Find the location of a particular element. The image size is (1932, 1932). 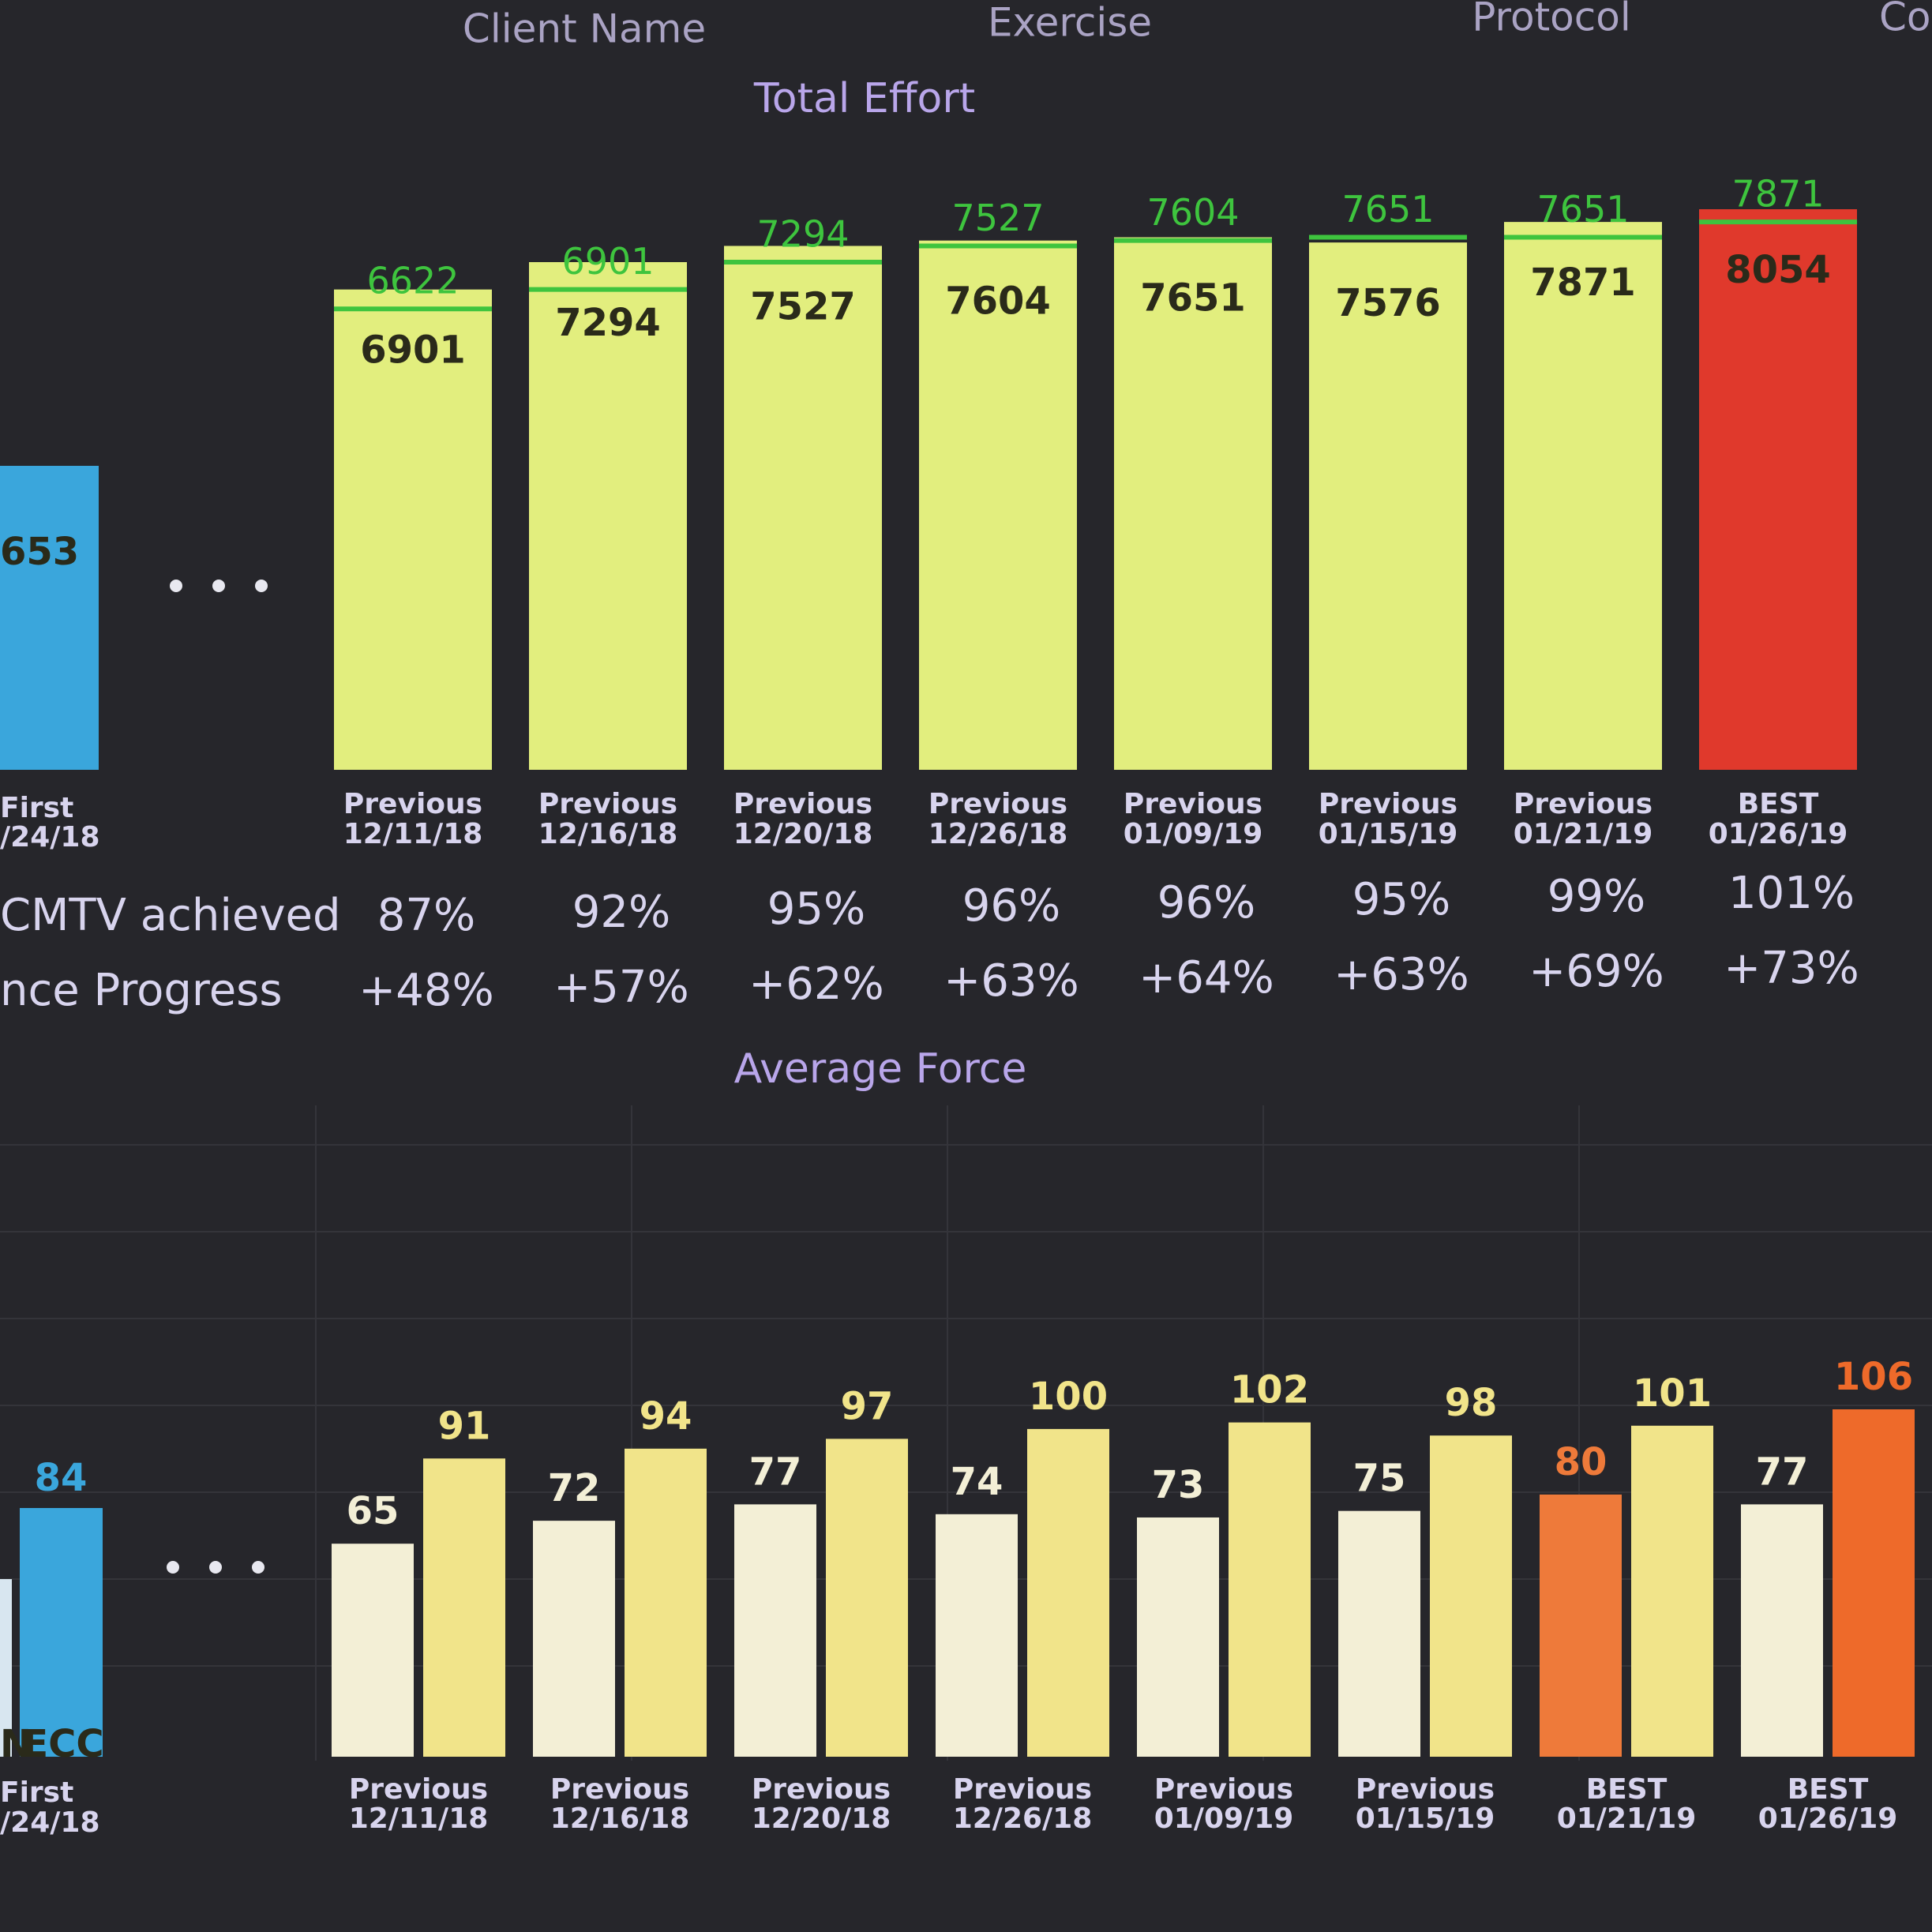

bar-value-label: 7871 is located at coordinates (1583, 283).